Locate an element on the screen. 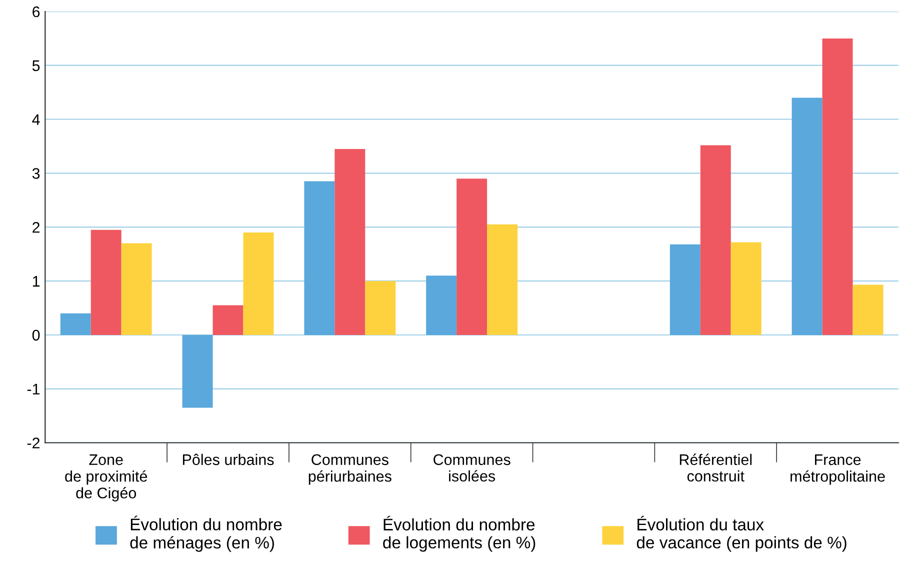 The image size is (903, 575). x-tick-label: Référentiel construit is located at coordinates (716, 468).